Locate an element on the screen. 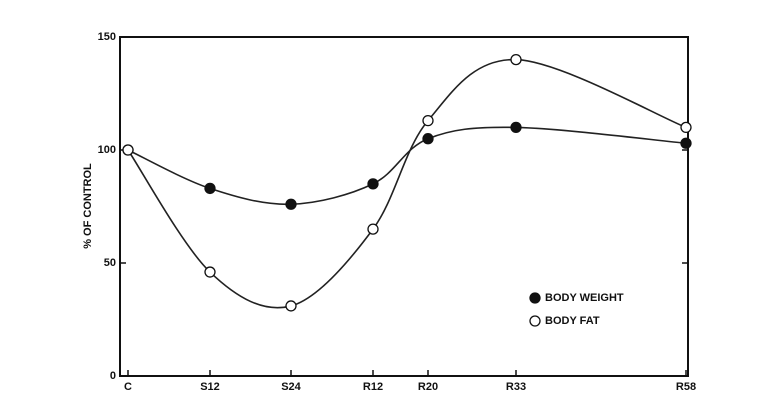 This screenshot has height=401, width=767. legend-label: BODY WEIGHT is located at coordinates (584, 298).